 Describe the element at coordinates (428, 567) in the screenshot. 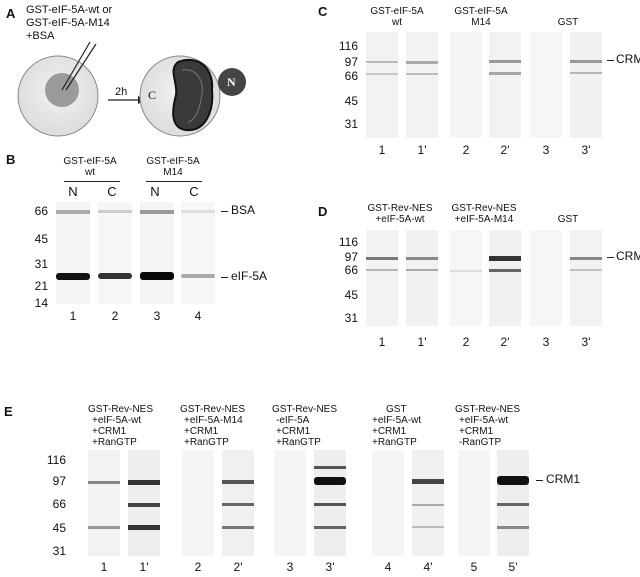

I see `lane-number: 4'` at that location.